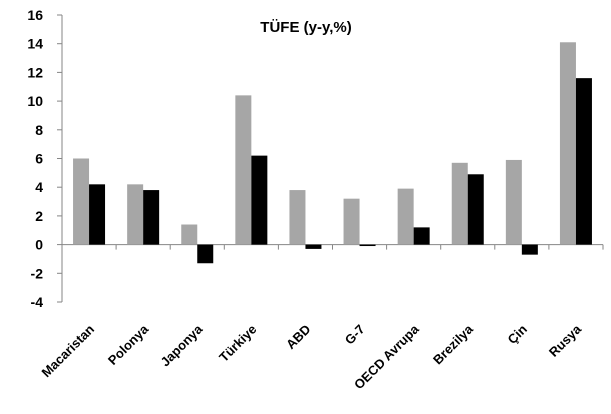 Image resolution: width=611 pixels, height=414 pixels. I want to click on x-tick-label: Brezilya, so click(453, 344).